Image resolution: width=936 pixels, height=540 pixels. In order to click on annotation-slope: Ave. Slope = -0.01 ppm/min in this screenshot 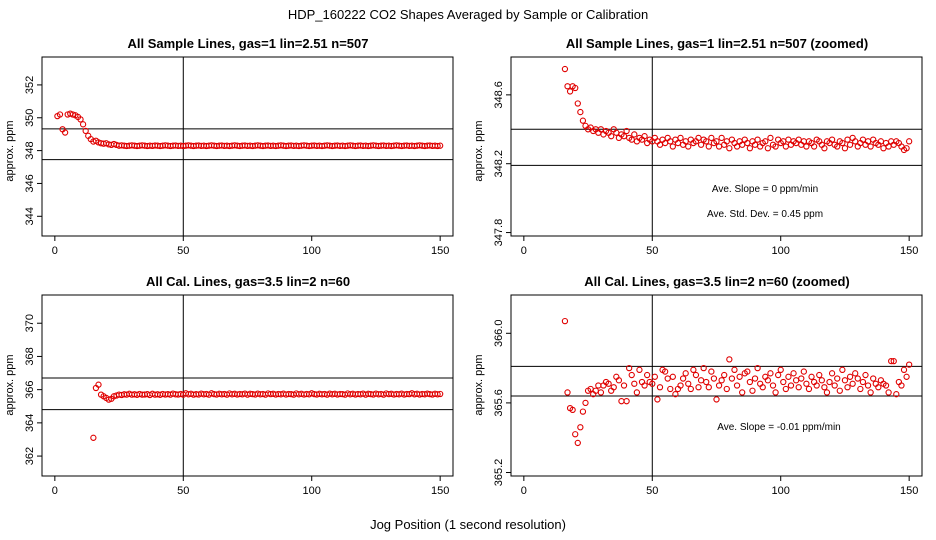, I will do `click(779, 427)`.